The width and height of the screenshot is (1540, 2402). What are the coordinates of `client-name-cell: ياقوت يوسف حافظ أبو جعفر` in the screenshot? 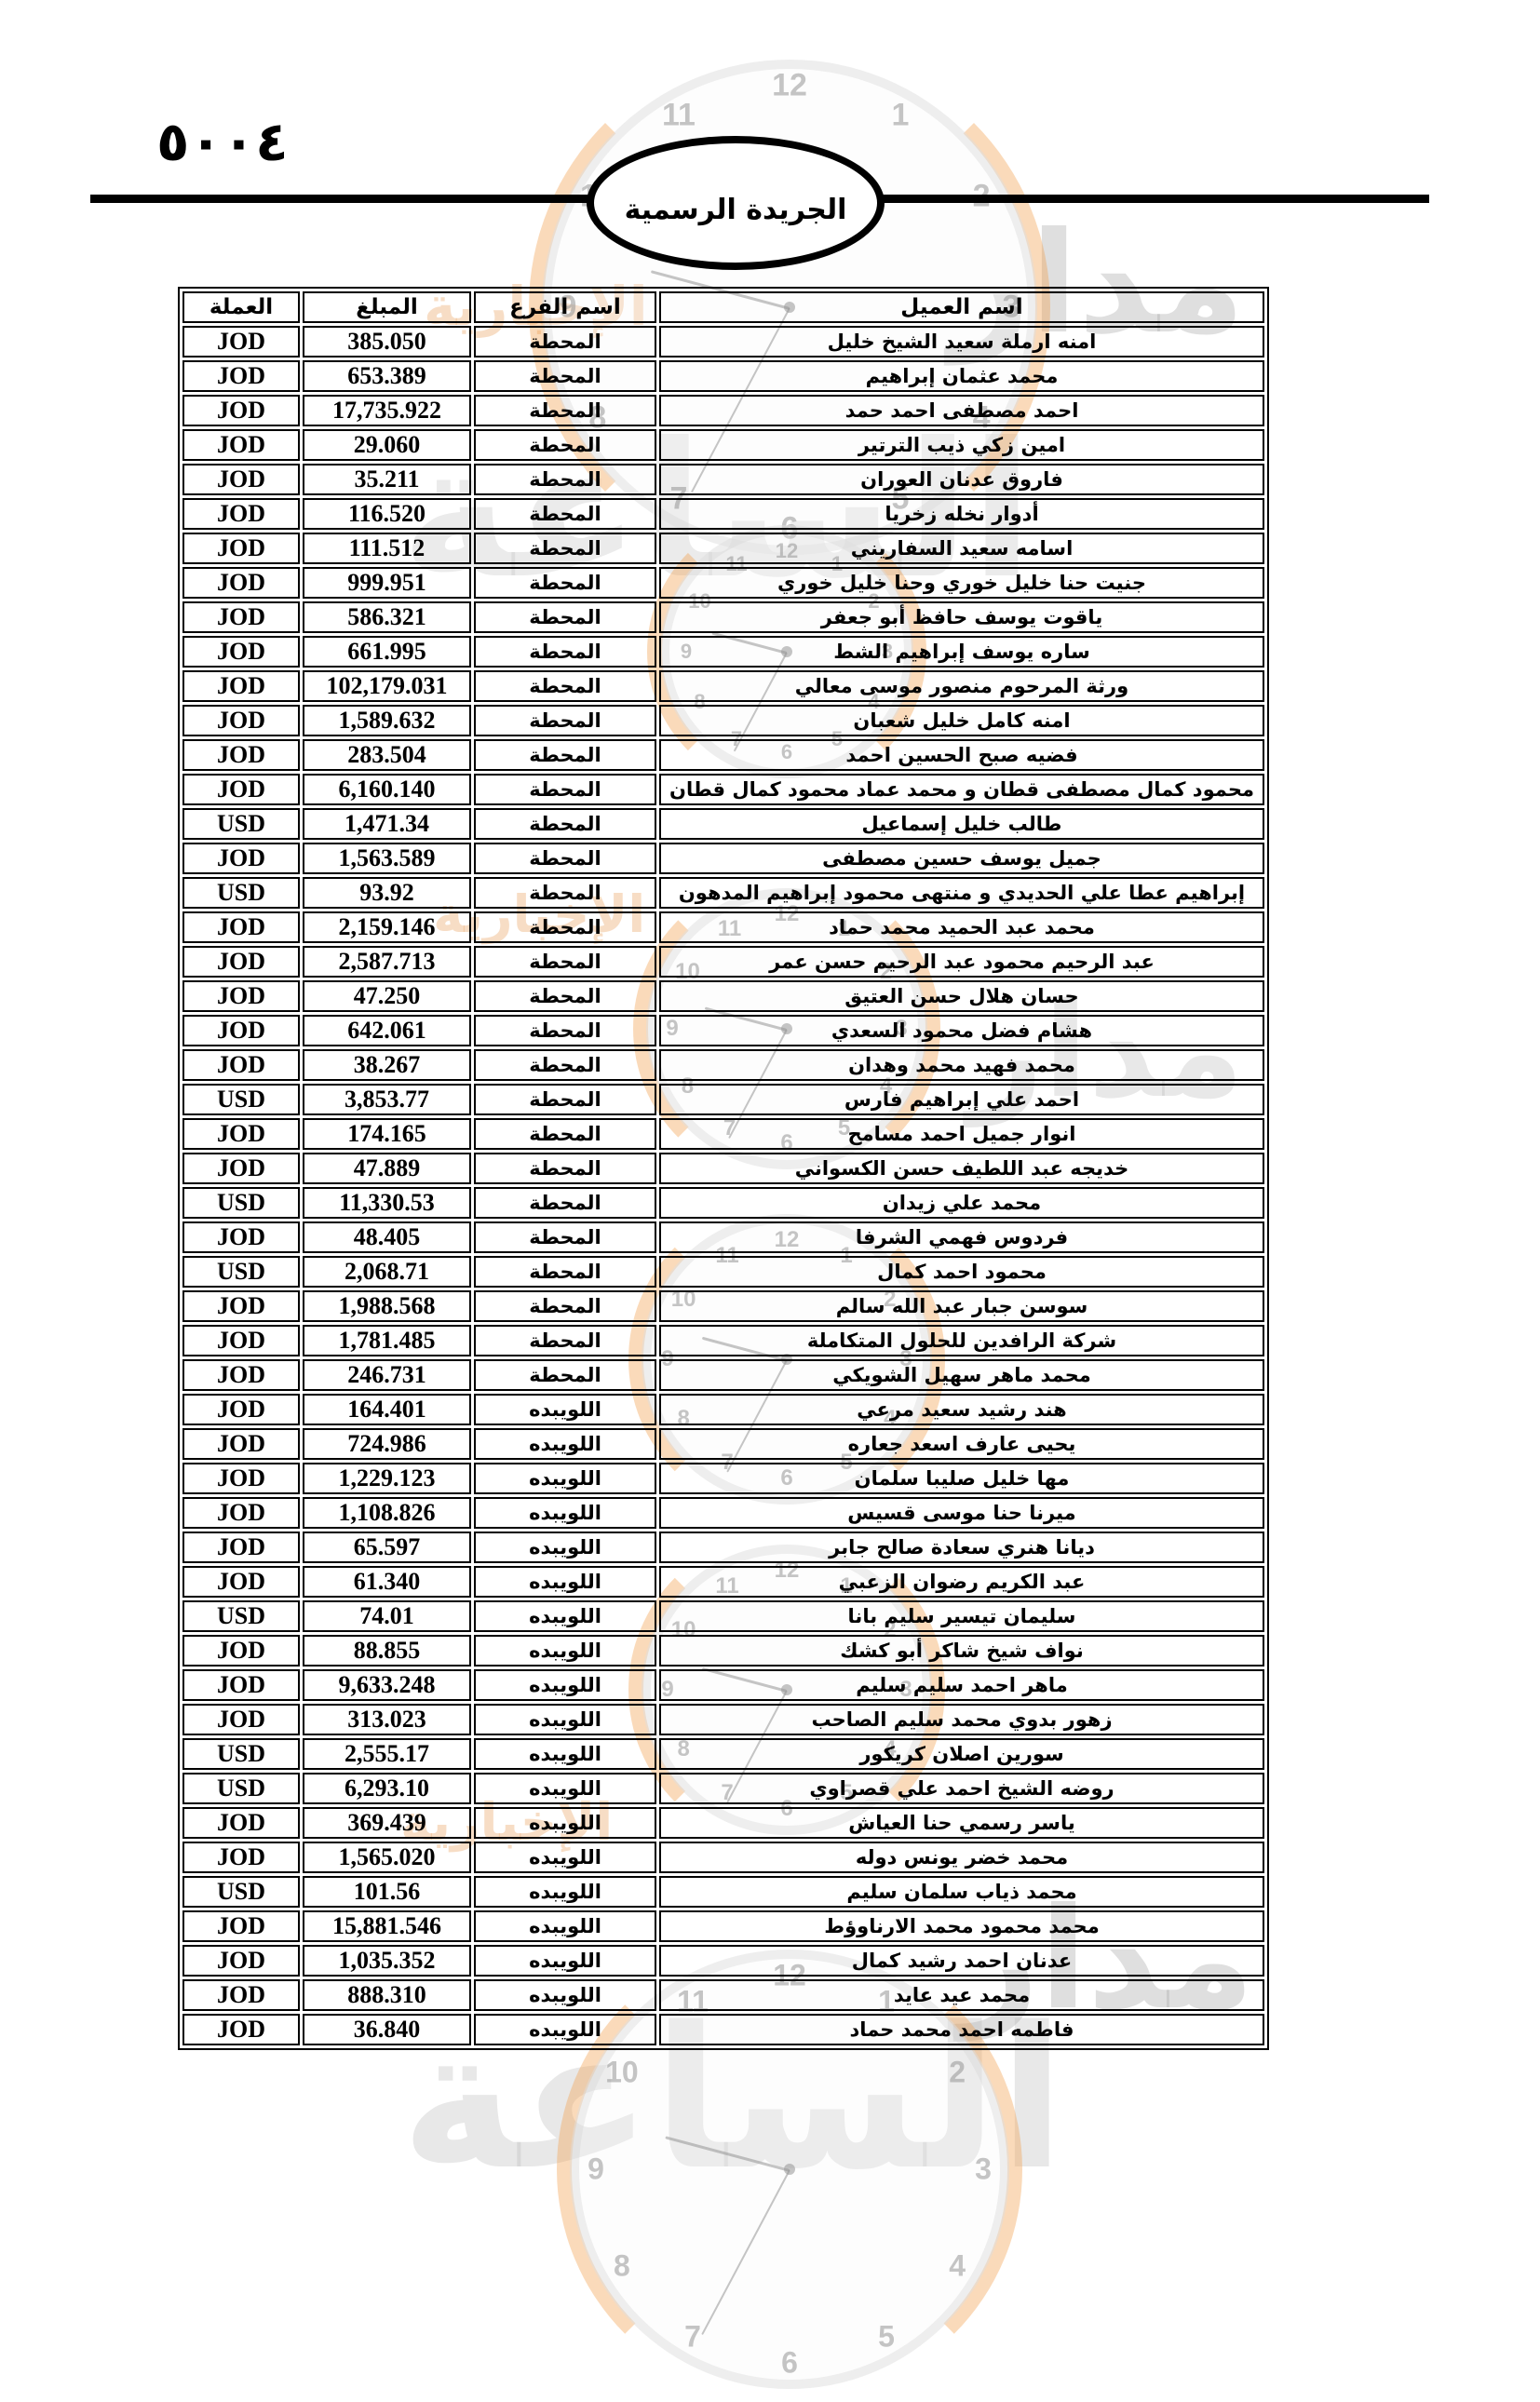 It's located at (961, 617).